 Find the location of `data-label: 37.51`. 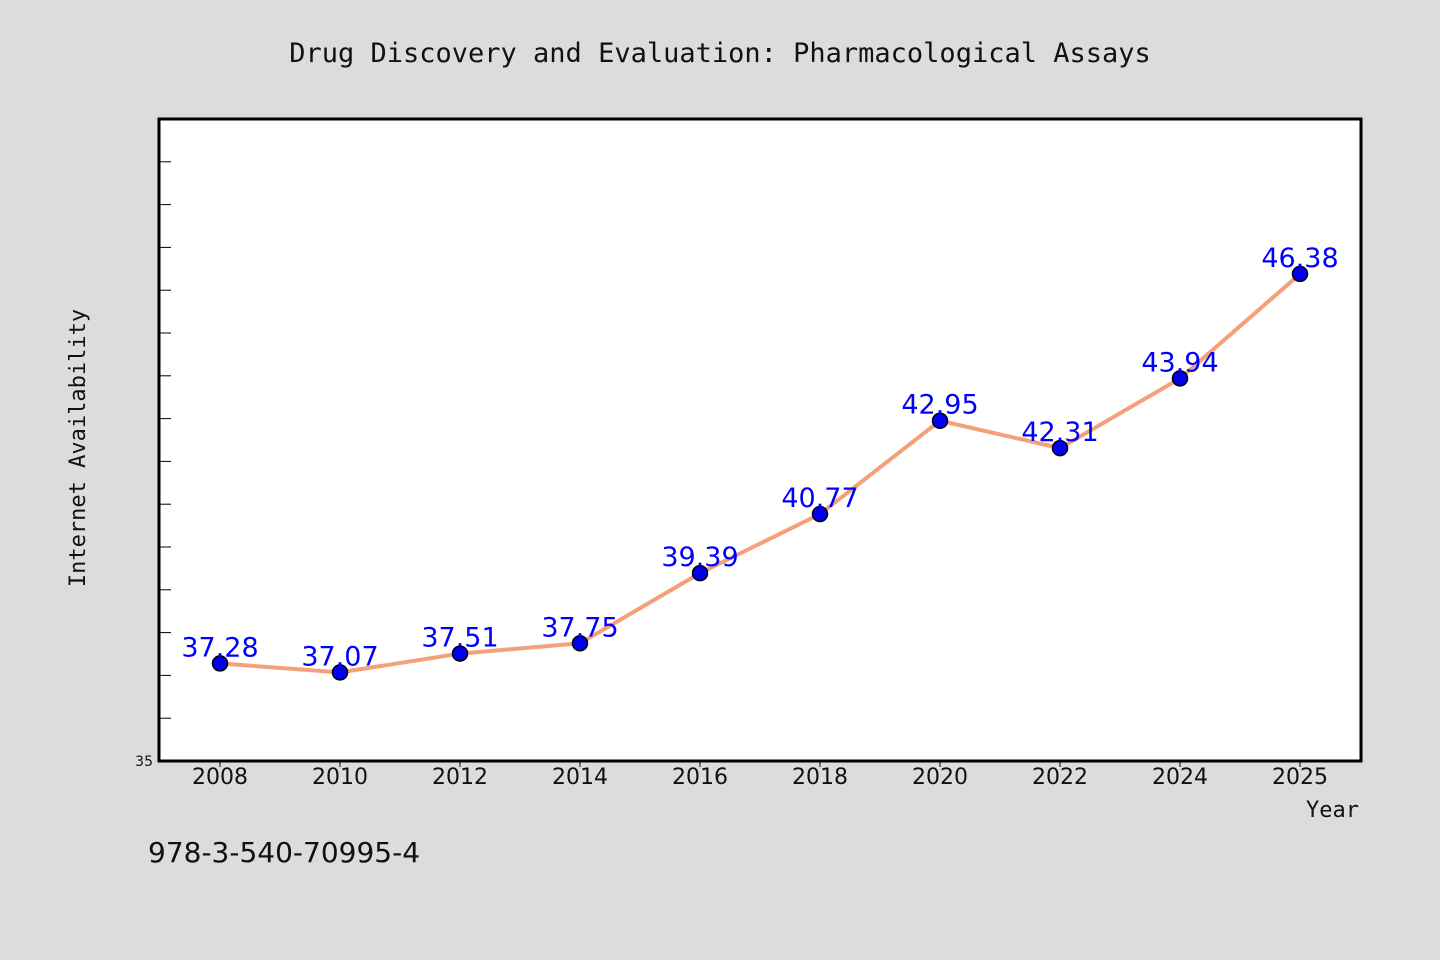

data-label: 37.51 is located at coordinates (459, 638).